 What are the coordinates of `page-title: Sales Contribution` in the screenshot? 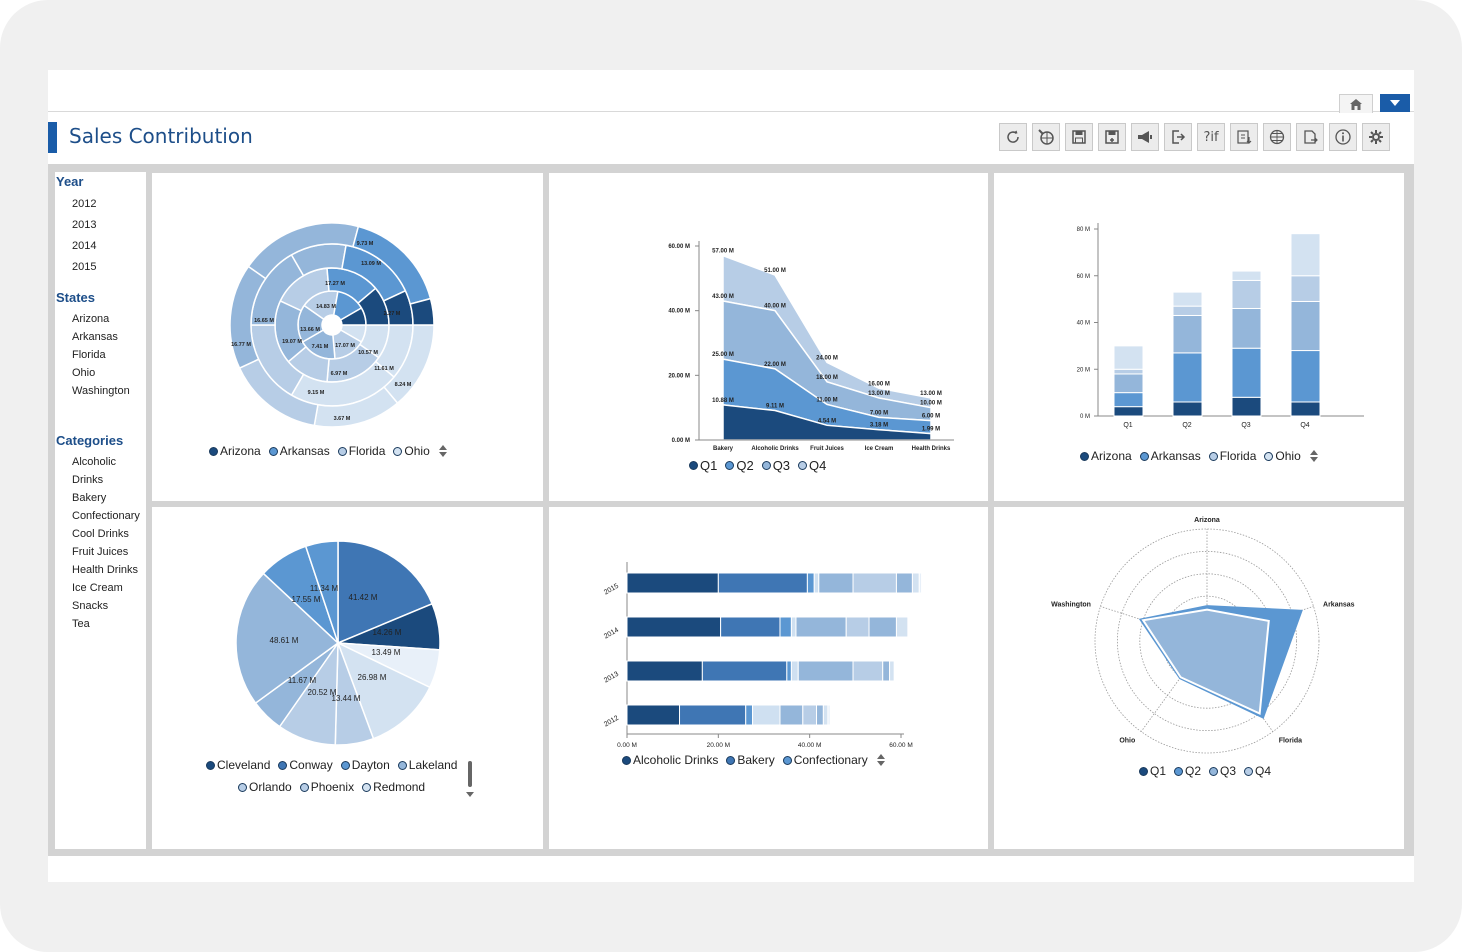 It's located at (161, 136).